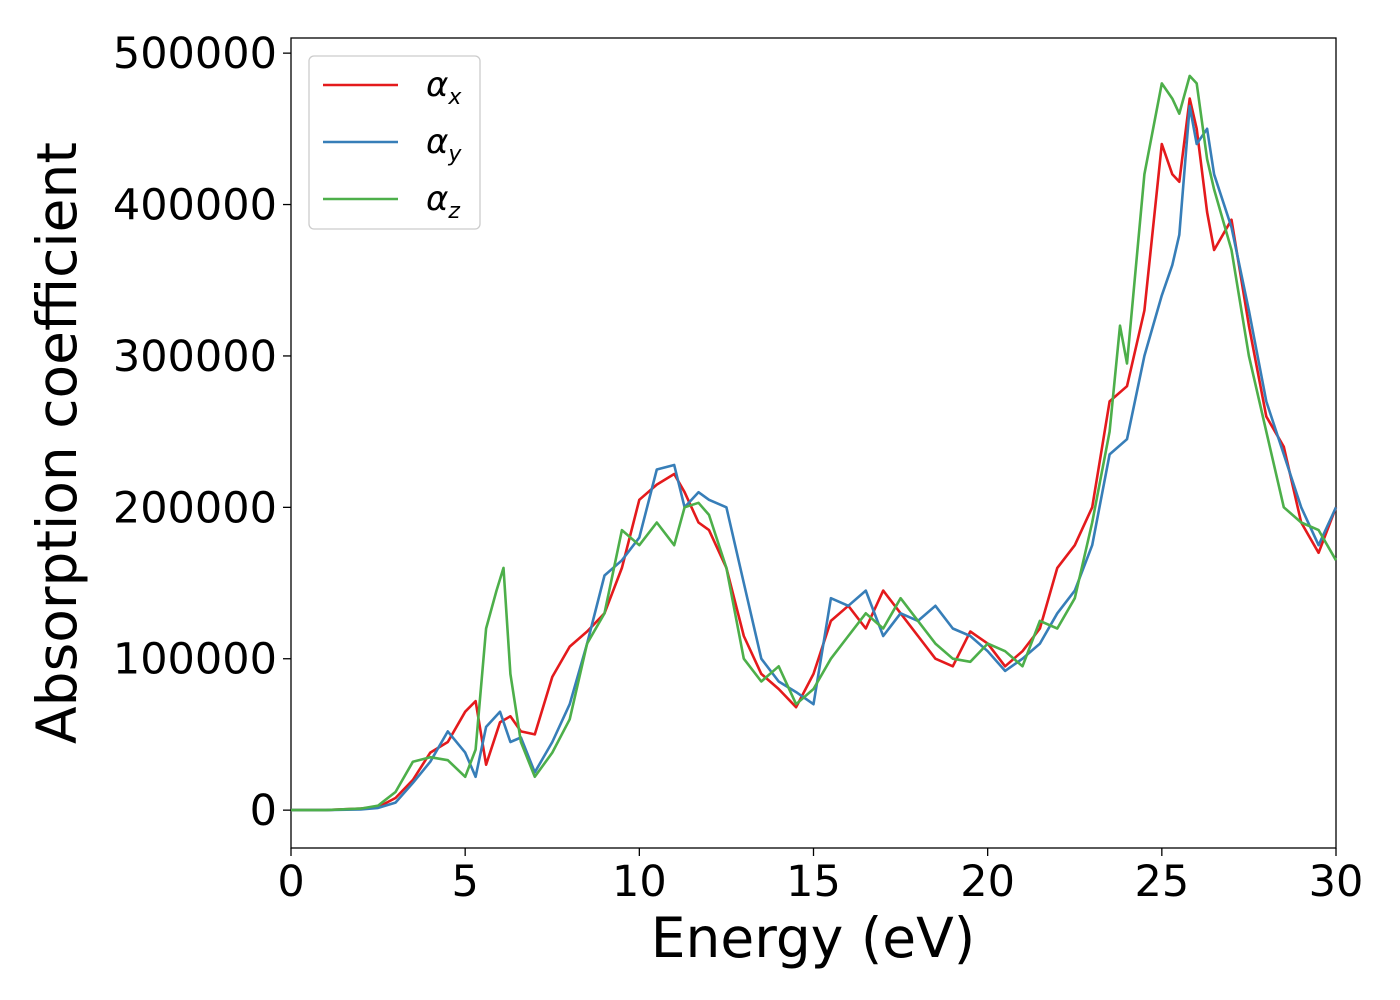 This screenshot has width=1400, height=1000. Describe the element at coordinates (394, 142) in the screenshot. I see `legend: αx αy αz` at that location.